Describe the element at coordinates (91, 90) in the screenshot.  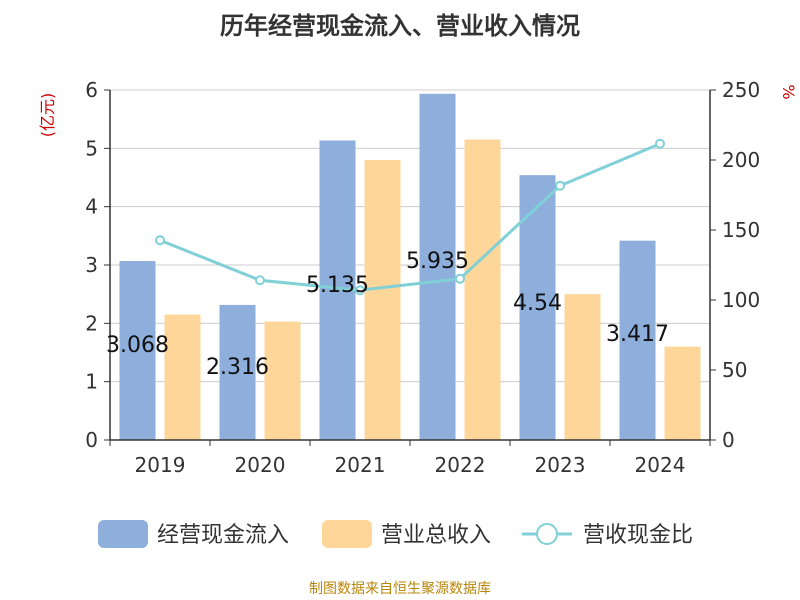
I see `left-tick-label: 6` at that location.